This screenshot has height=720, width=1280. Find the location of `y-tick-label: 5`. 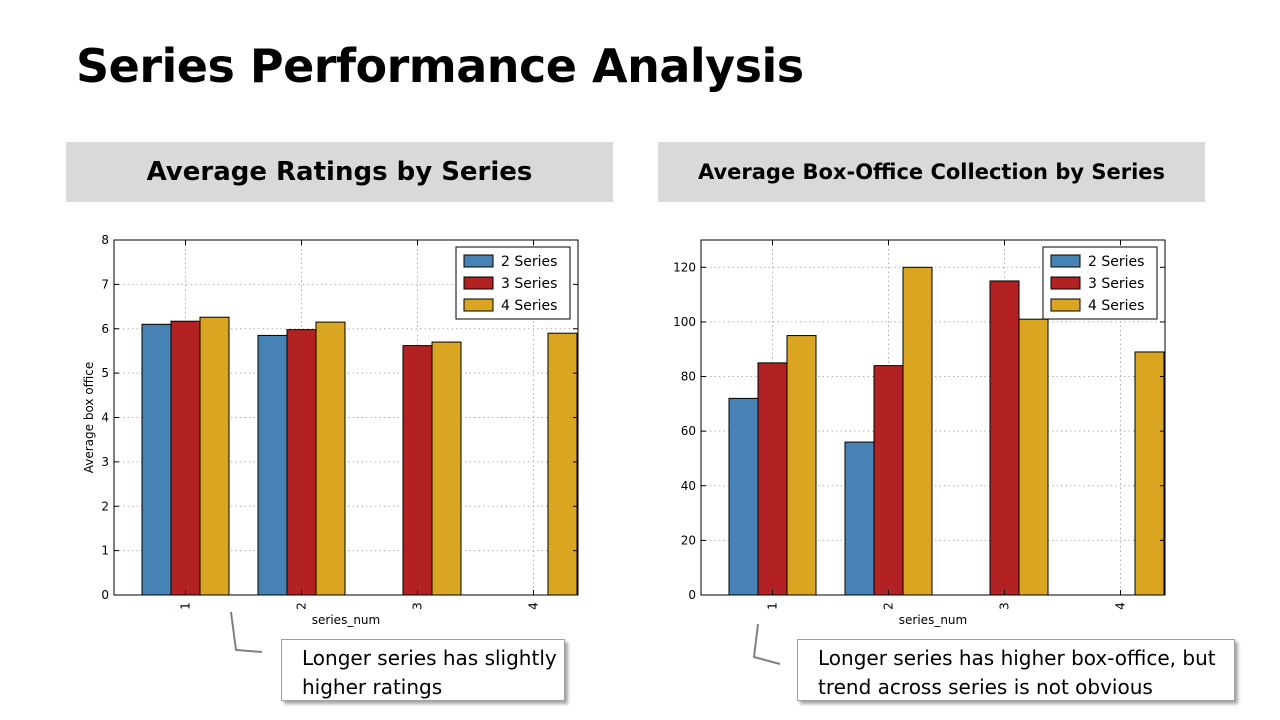

y-tick-label: 5 is located at coordinates (105, 373).